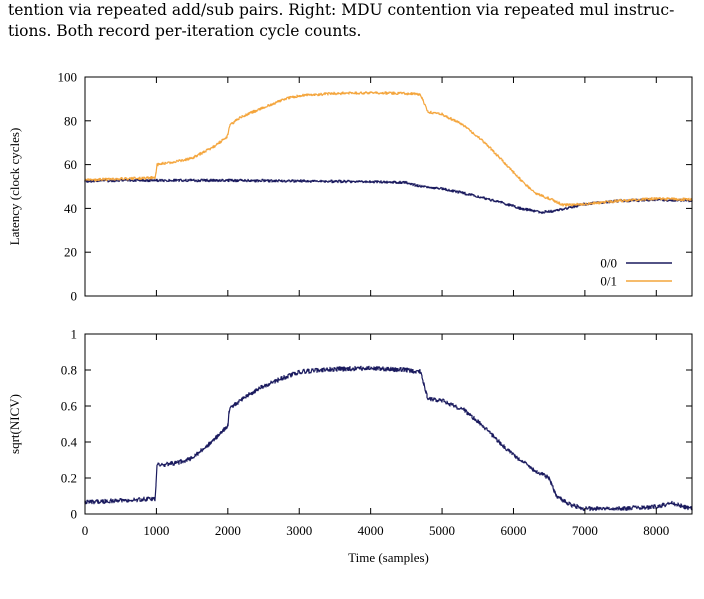  Describe the element at coordinates (68, 77) in the screenshot. I see `y-tick-label: 100` at that location.